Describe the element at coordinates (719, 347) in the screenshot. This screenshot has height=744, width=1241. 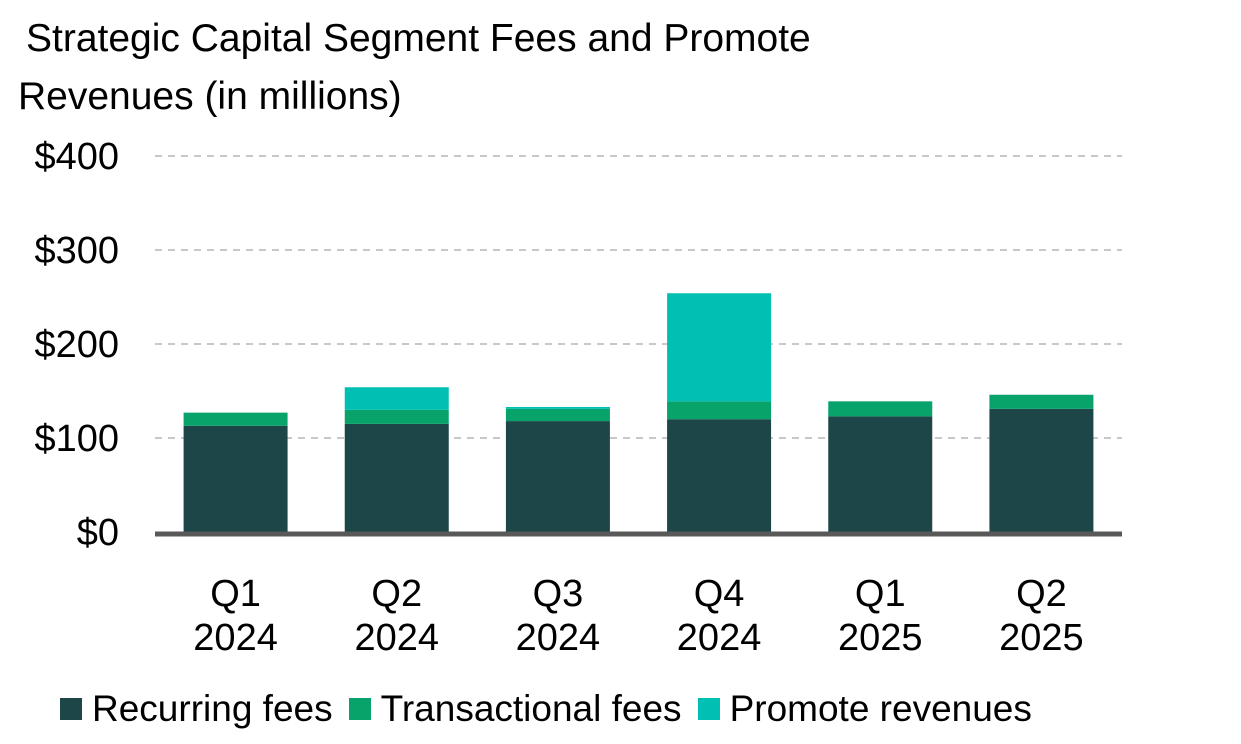
I see `bar-promote-revenues-q4-2024` at that location.